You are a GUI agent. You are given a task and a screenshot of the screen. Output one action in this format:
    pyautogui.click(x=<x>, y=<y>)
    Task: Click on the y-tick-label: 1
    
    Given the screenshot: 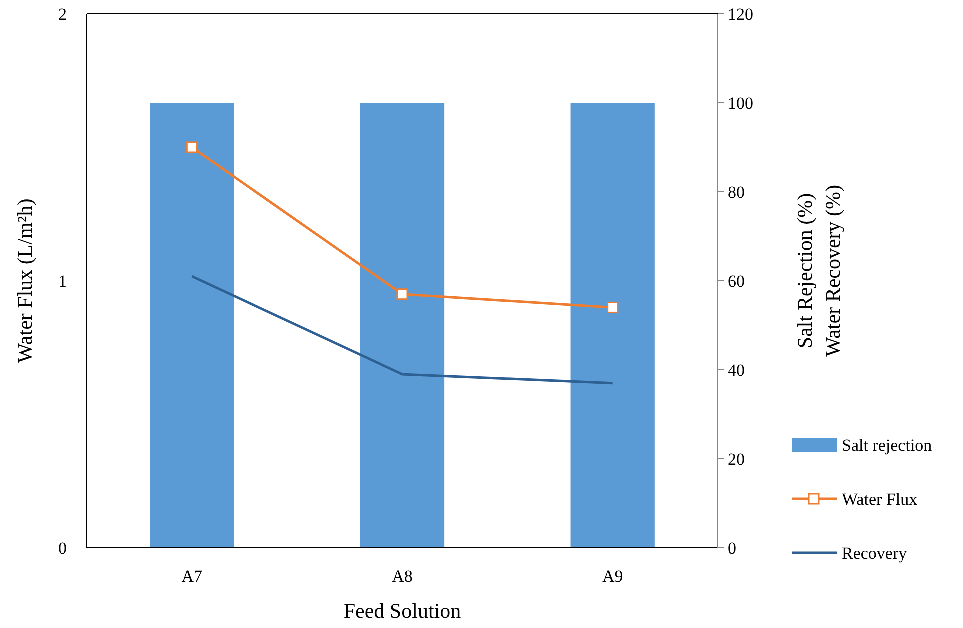 What is the action you would take?
    pyautogui.click(x=62, y=281)
    